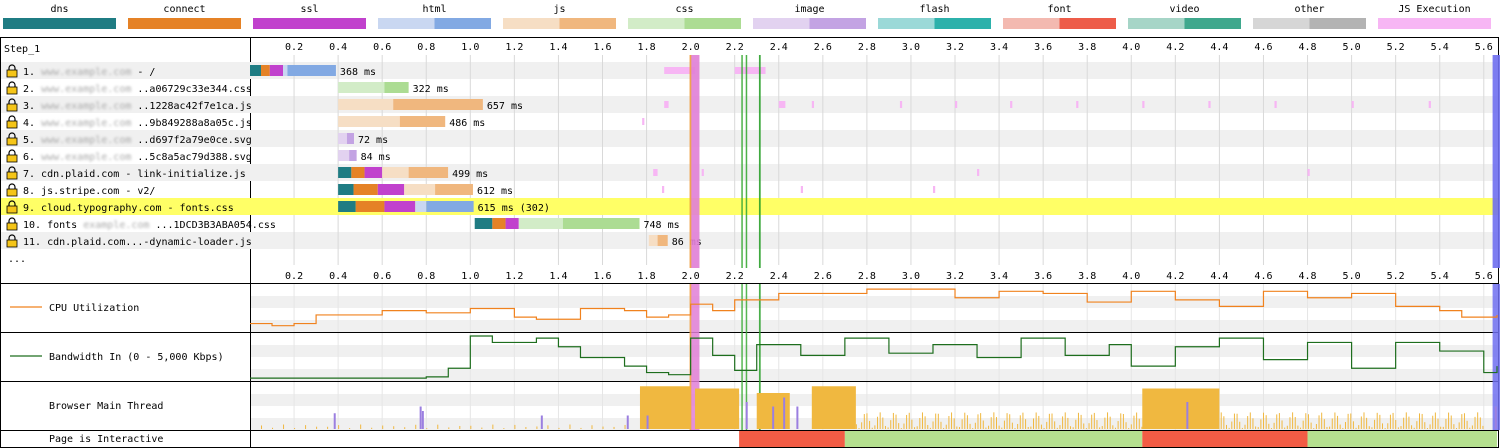  What do you see at coordinates (12, 107) in the screenshot?
I see `lock-icon-body` at bounding box center [12, 107].